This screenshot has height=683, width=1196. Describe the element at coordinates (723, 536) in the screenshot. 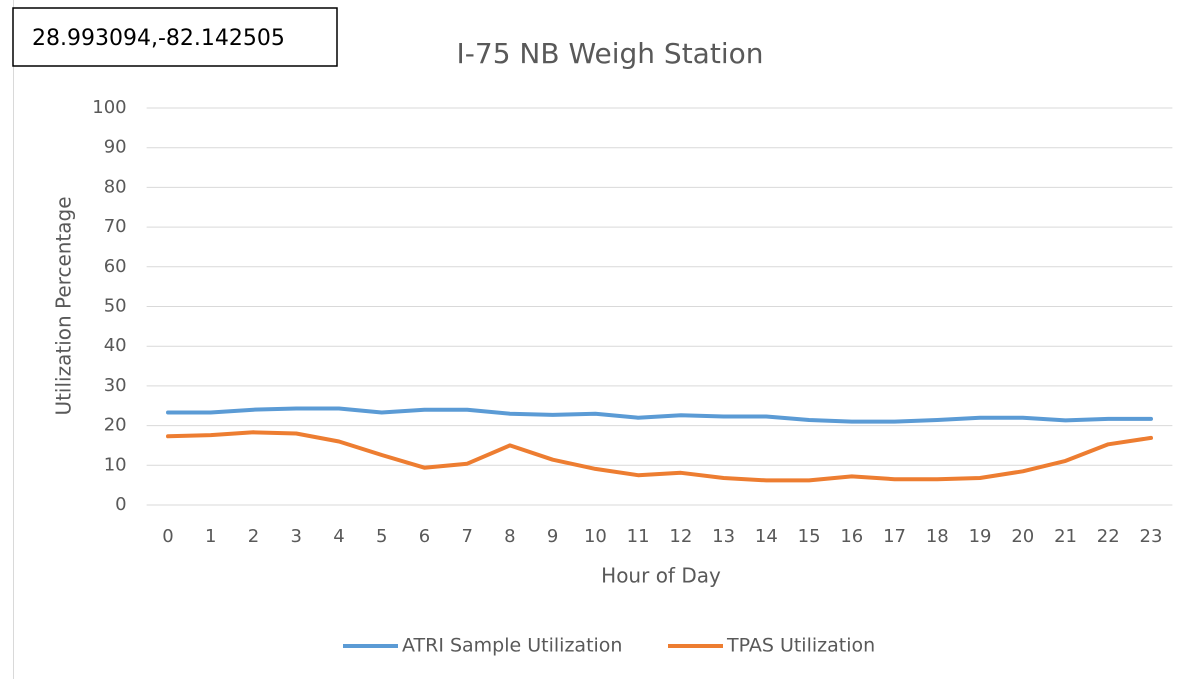

I see `x-tick-label: 13` at that location.